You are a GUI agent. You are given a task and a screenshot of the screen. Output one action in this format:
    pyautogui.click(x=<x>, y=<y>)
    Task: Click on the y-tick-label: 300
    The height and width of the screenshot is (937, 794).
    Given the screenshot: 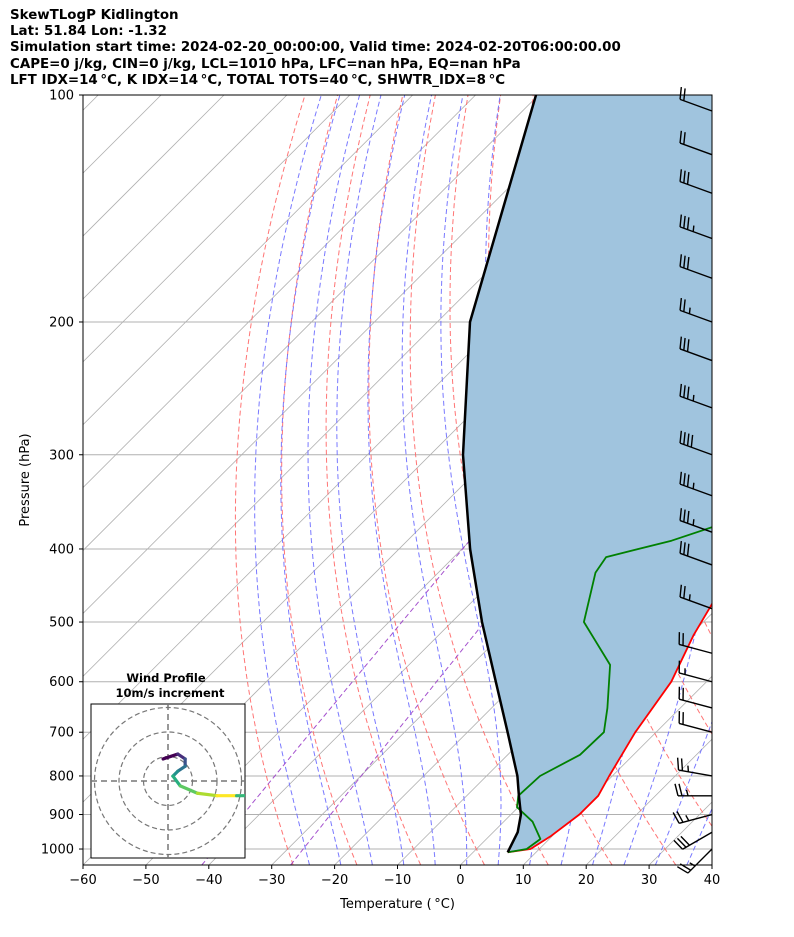 What is the action you would take?
    pyautogui.click(x=61, y=455)
    